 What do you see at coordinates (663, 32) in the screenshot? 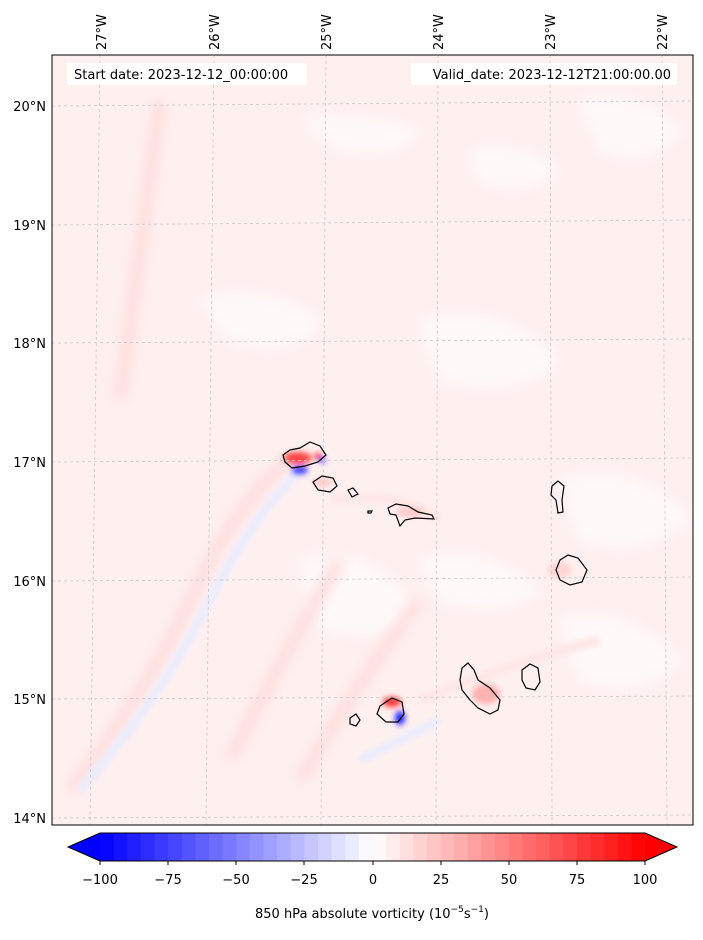
I see `lon-label-22w: 22°W` at bounding box center [663, 32].